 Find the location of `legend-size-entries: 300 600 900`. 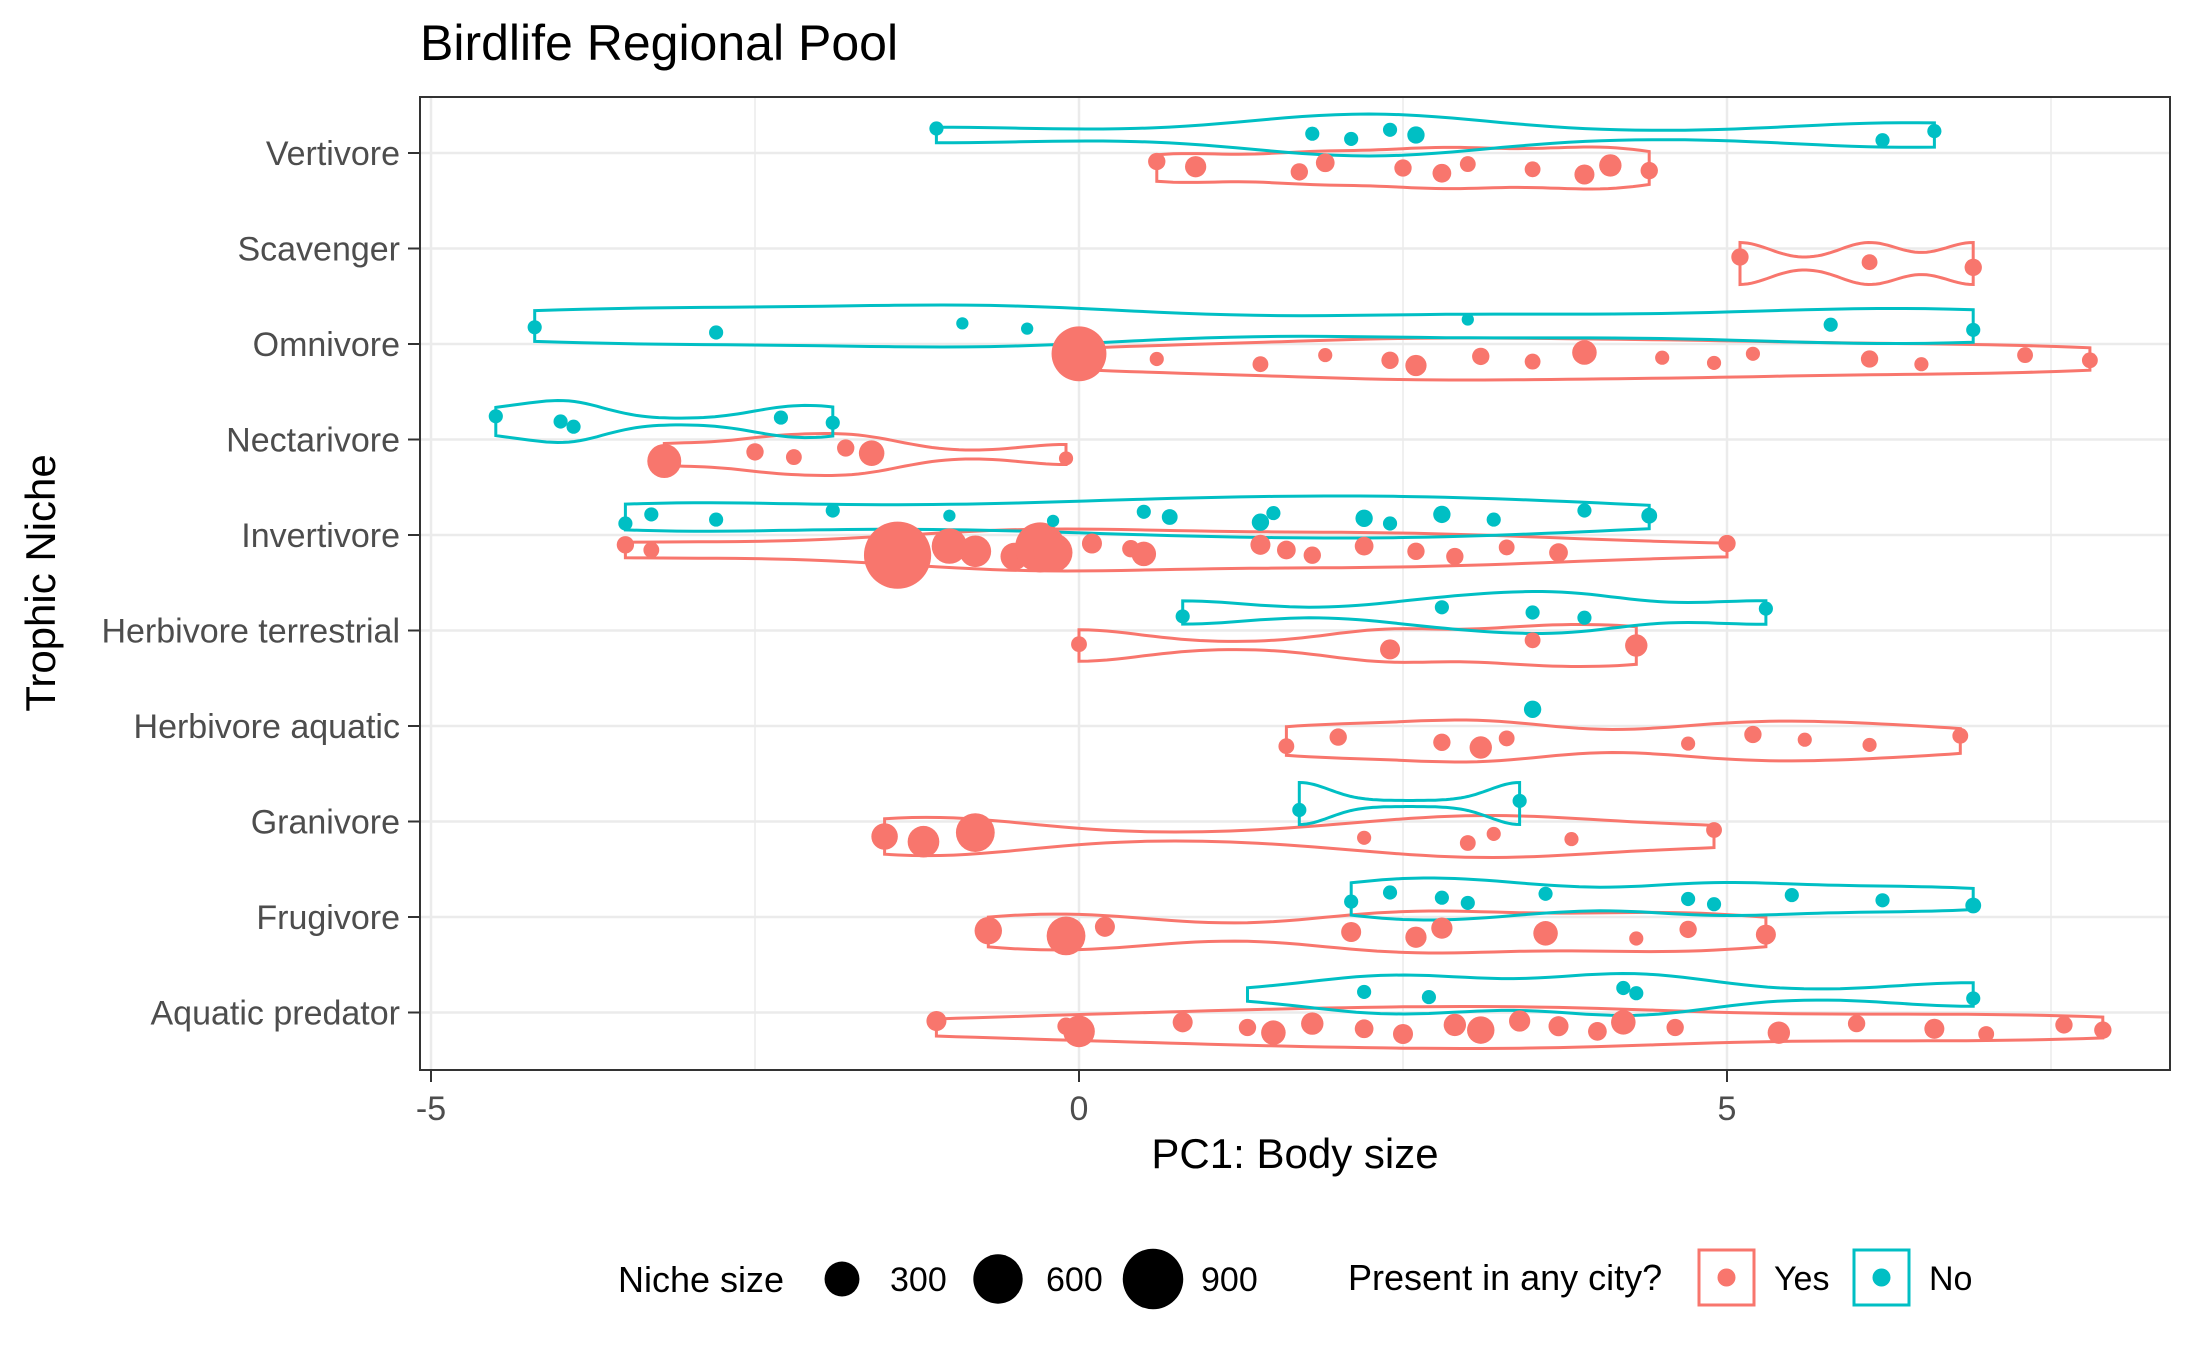

legend-size-entries: 300 600 900 is located at coordinates (1041, 1279).